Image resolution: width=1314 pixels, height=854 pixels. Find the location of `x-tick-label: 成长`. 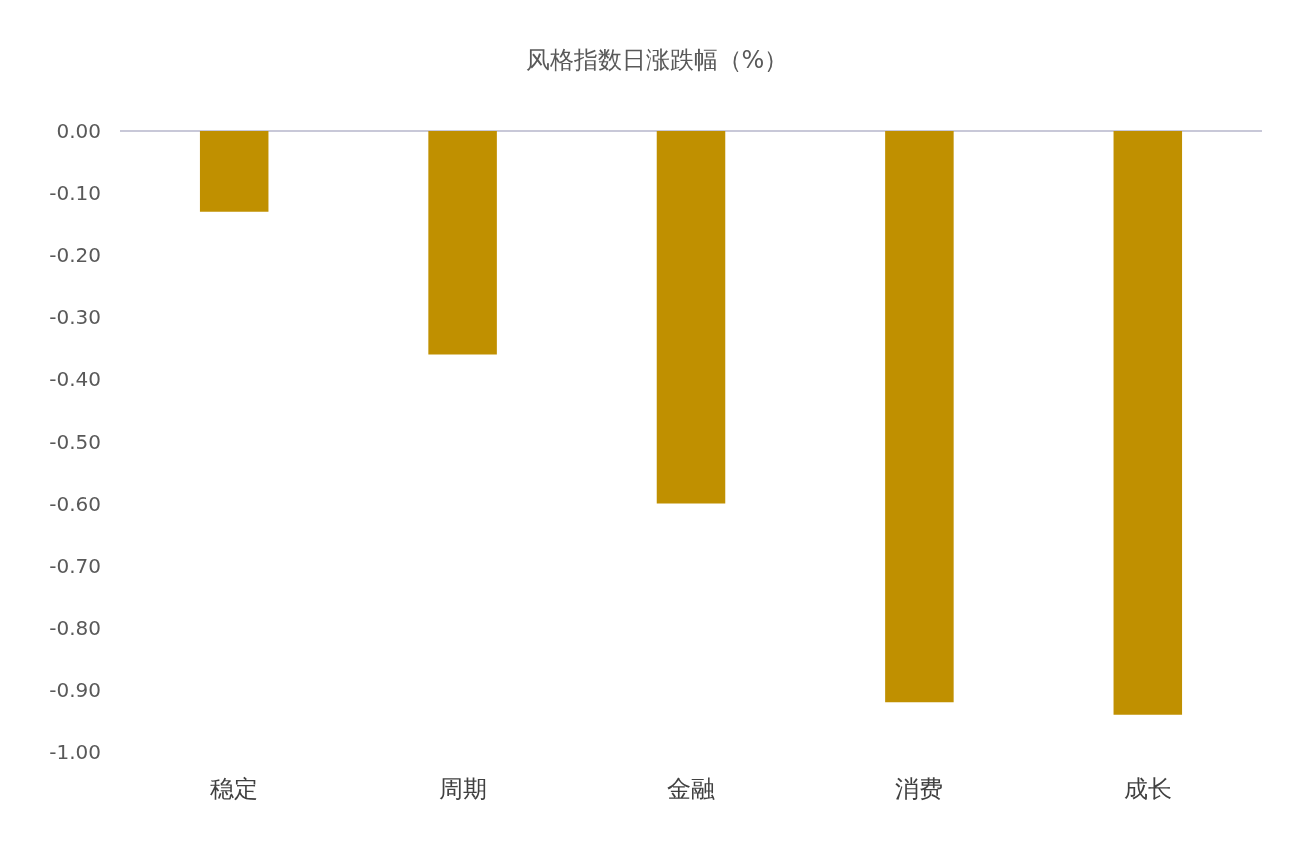

x-tick-label: 成长 is located at coordinates (1147, 789).